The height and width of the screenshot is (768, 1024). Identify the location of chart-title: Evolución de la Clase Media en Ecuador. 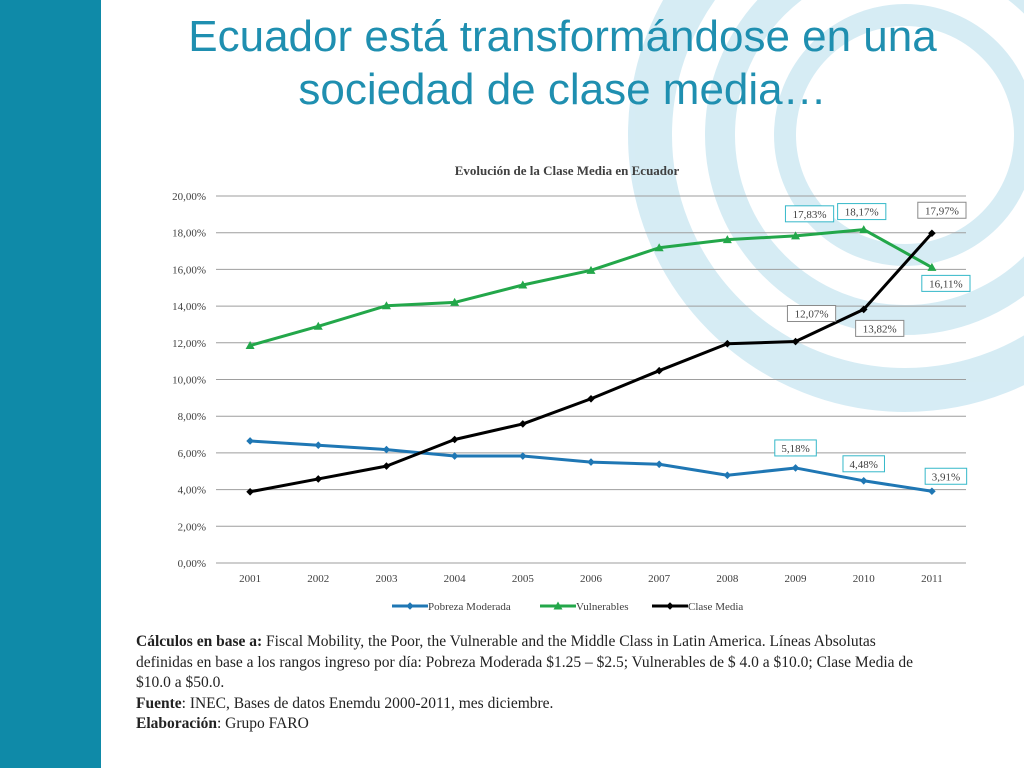
(567, 170).